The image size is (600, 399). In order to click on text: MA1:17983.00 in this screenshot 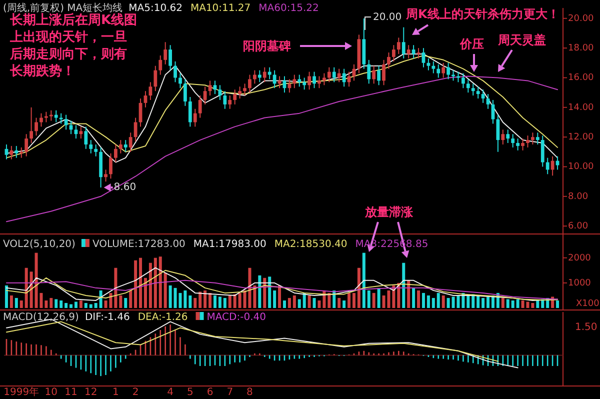, I will do `click(229, 244)`.